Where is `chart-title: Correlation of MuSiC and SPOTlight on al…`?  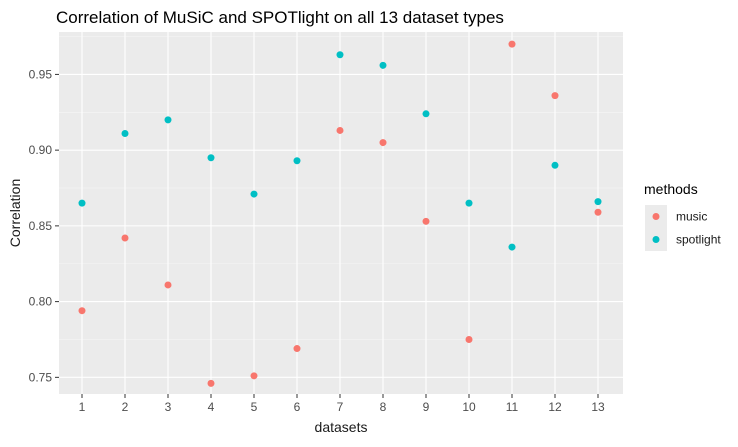
chart-title: Correlation of MuSiC and SPOTlight on al… is located at coordinates (280, 17).